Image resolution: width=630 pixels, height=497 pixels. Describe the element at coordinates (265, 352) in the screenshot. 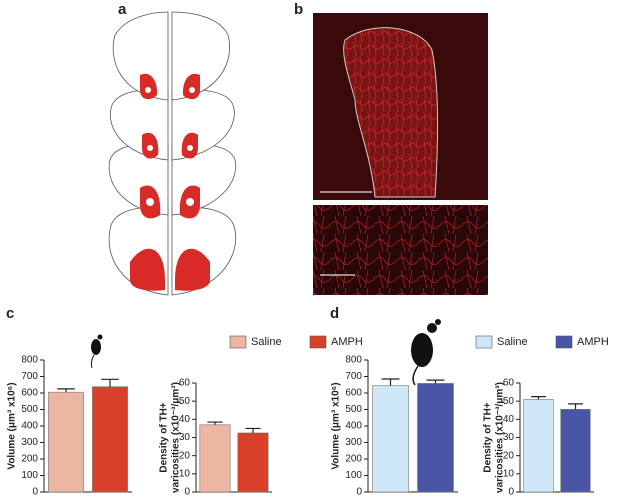

I see `mouse-icon` at that location.